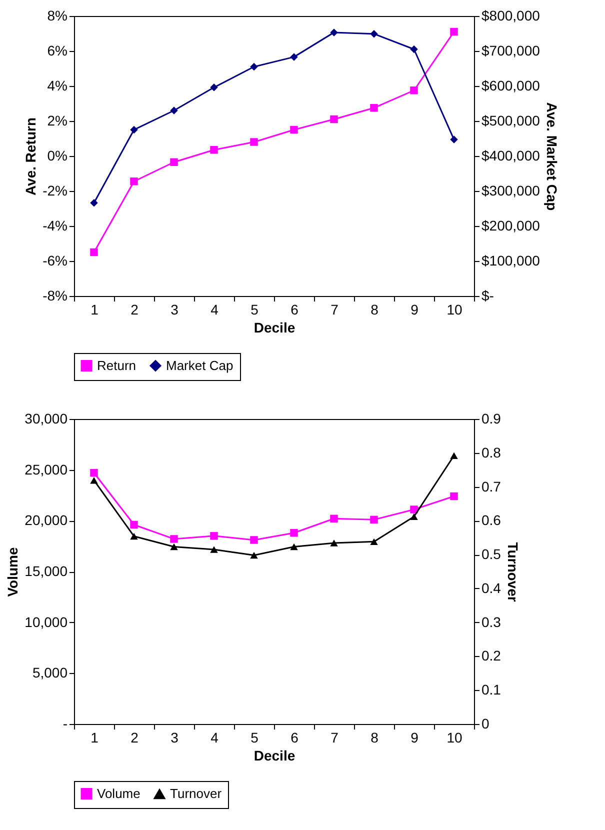 The width and height of the screenshot is (605, 830). I want to click on y-tick-label: 20,000, so click(46, 520).